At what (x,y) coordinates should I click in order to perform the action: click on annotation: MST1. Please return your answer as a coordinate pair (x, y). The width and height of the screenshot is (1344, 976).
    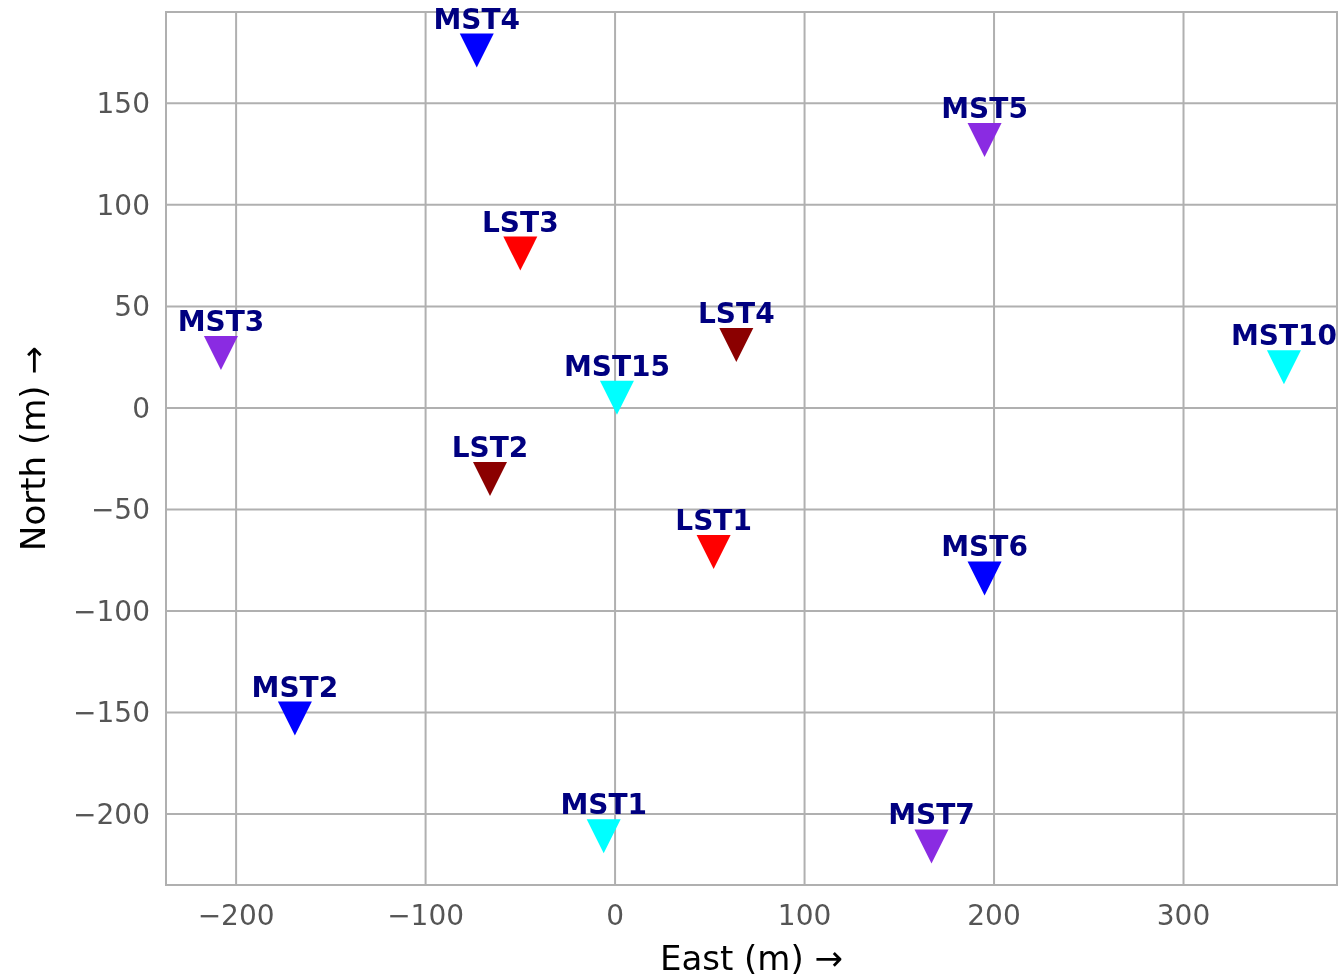
    Looking at the image, I should click on (604, 805).